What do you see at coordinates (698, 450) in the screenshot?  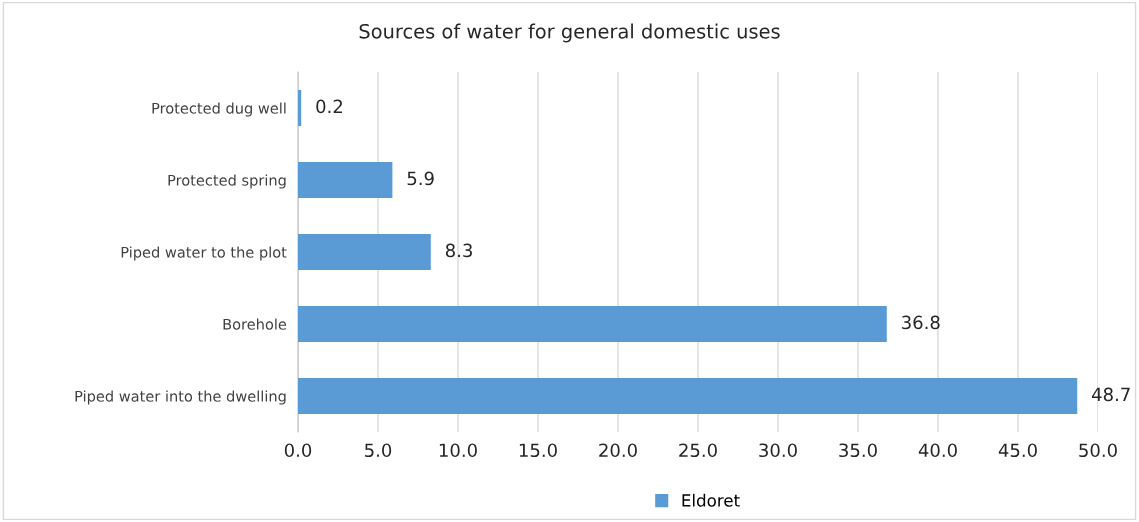 I see `x-tick-label: 25.0` at bounding box center [698, 450].